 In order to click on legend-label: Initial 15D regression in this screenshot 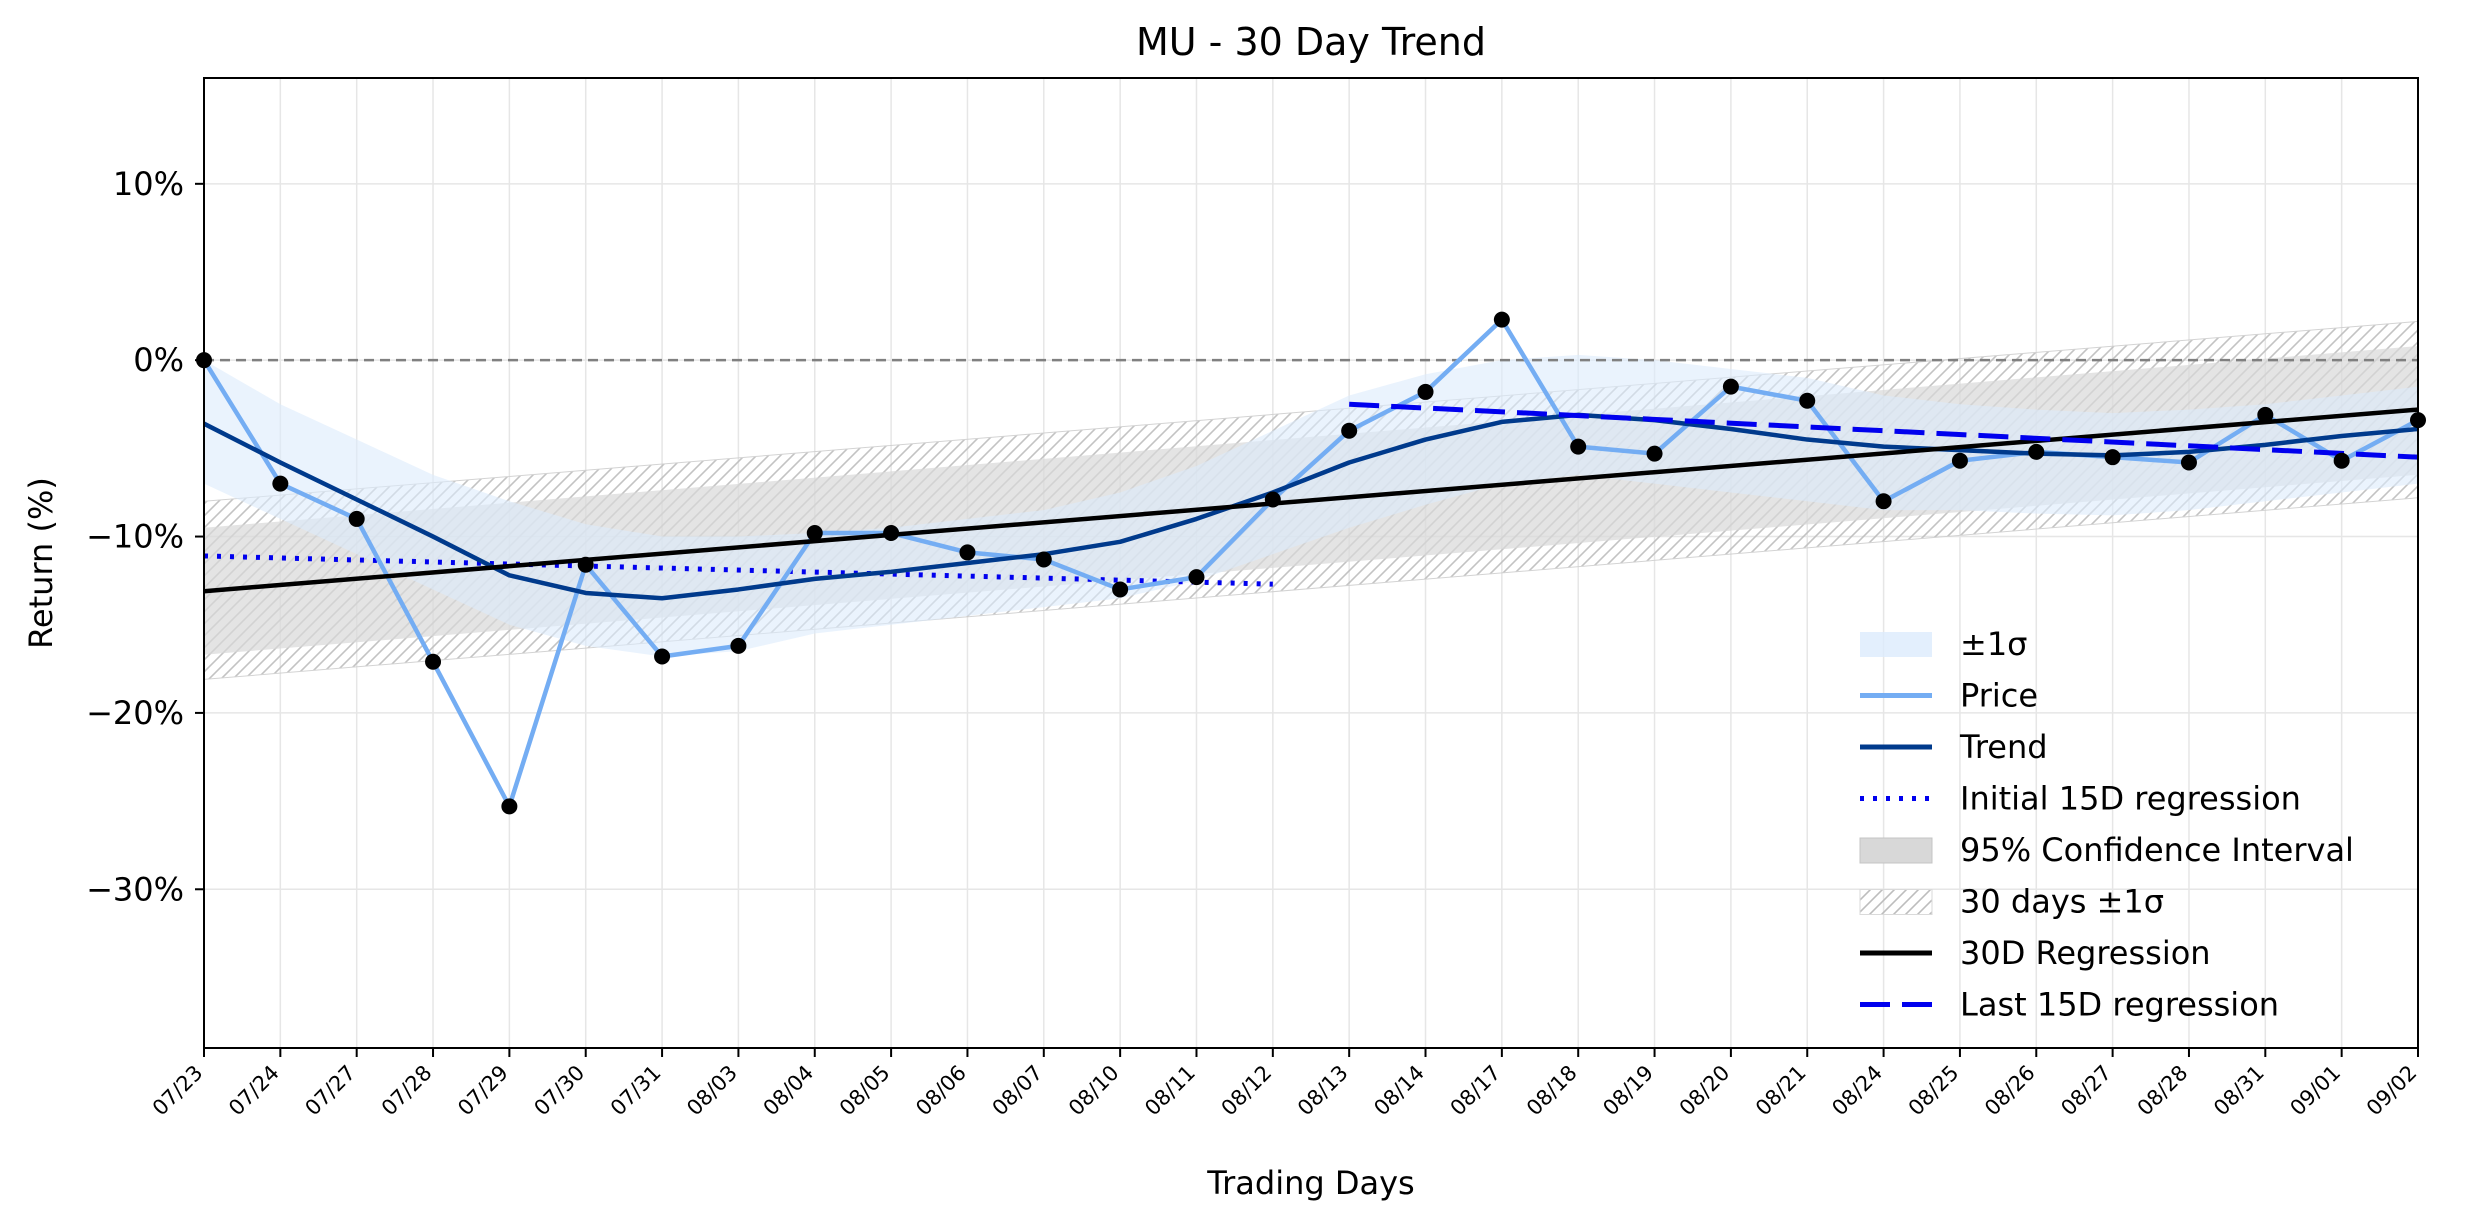, I will do `click(2130, 799)`.